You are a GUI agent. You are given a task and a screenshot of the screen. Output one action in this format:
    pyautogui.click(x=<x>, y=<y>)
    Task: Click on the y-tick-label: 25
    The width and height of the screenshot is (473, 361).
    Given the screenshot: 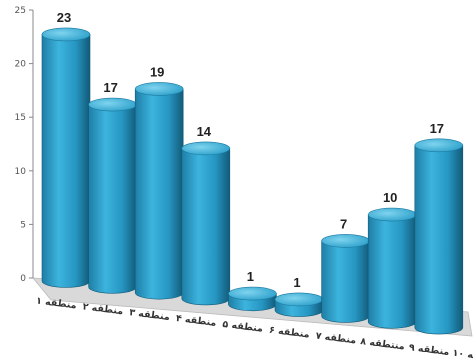 What is the action you would take?
    pyautogui.click(x=20, y=11)
    